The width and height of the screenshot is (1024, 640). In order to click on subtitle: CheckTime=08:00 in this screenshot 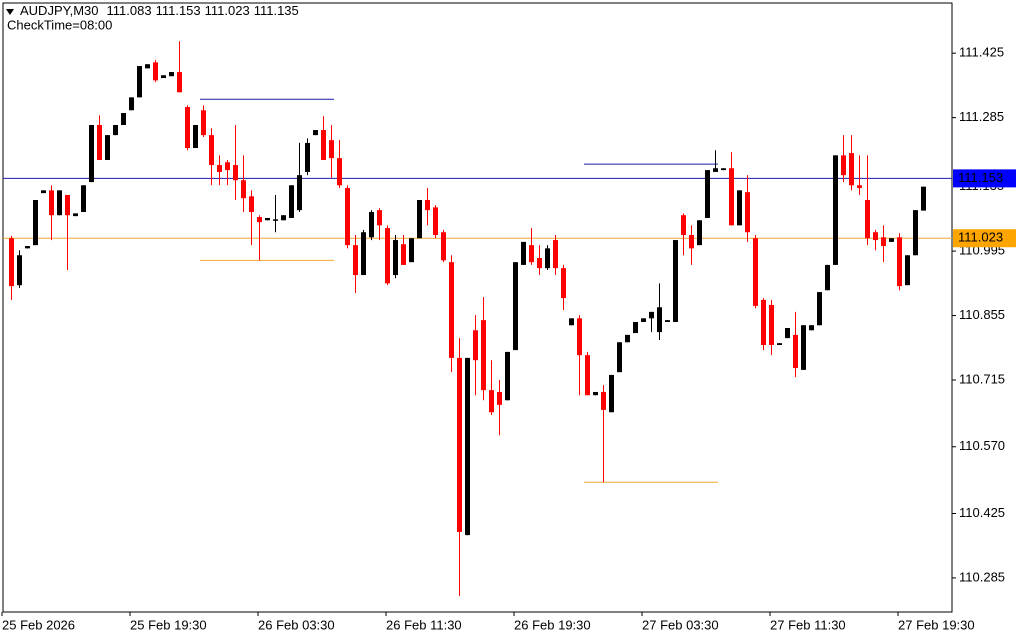, I will do `click(59, 24)`.